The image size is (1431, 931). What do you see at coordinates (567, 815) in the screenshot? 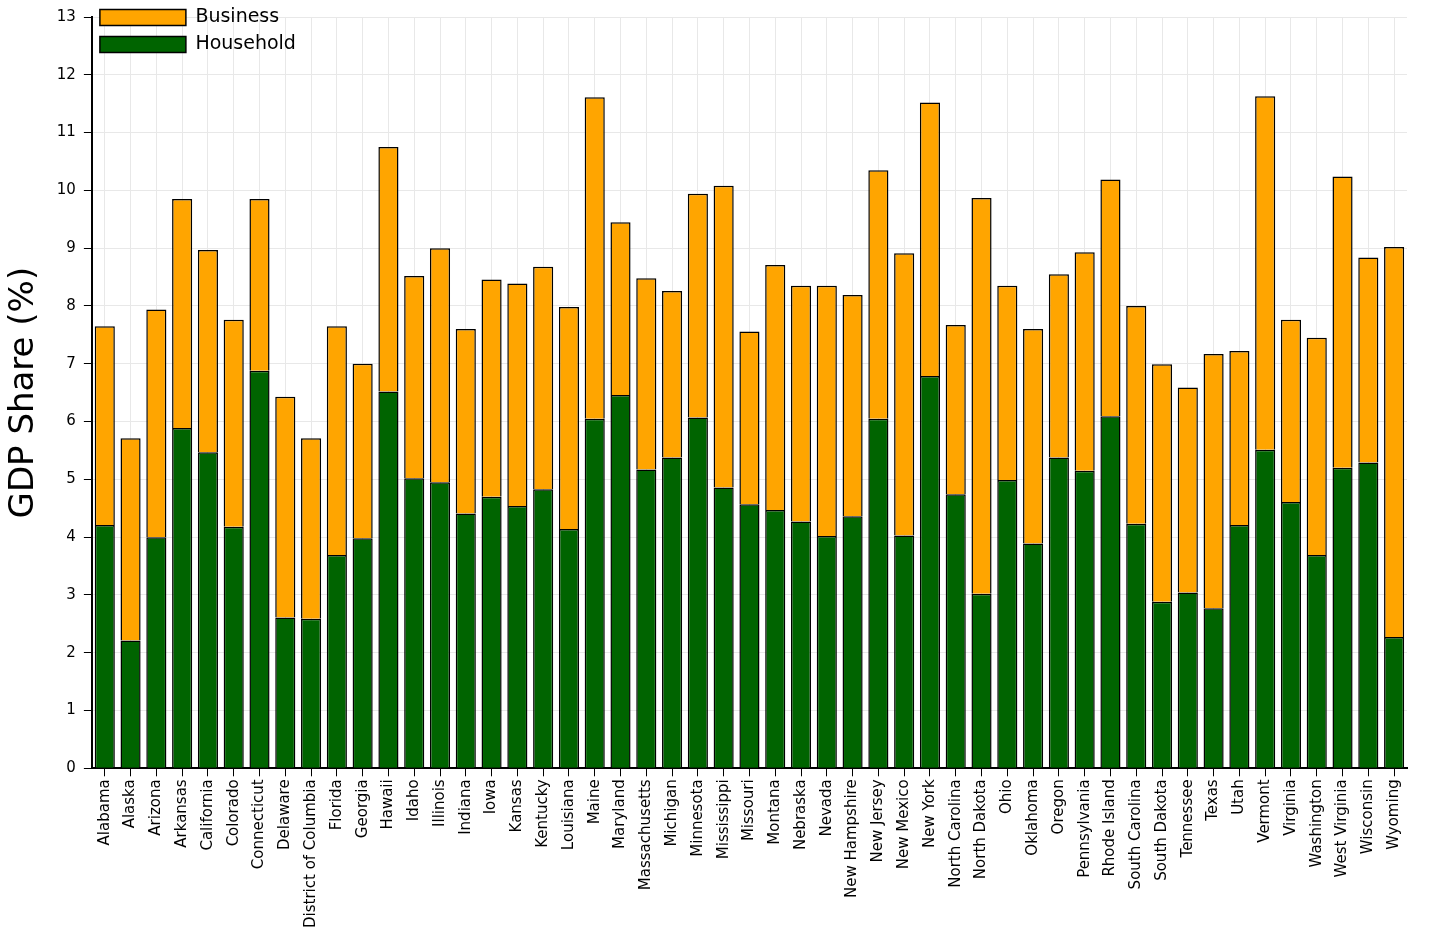
I see `x-tick-label: Louisiana` at bounding box center [567, 815].